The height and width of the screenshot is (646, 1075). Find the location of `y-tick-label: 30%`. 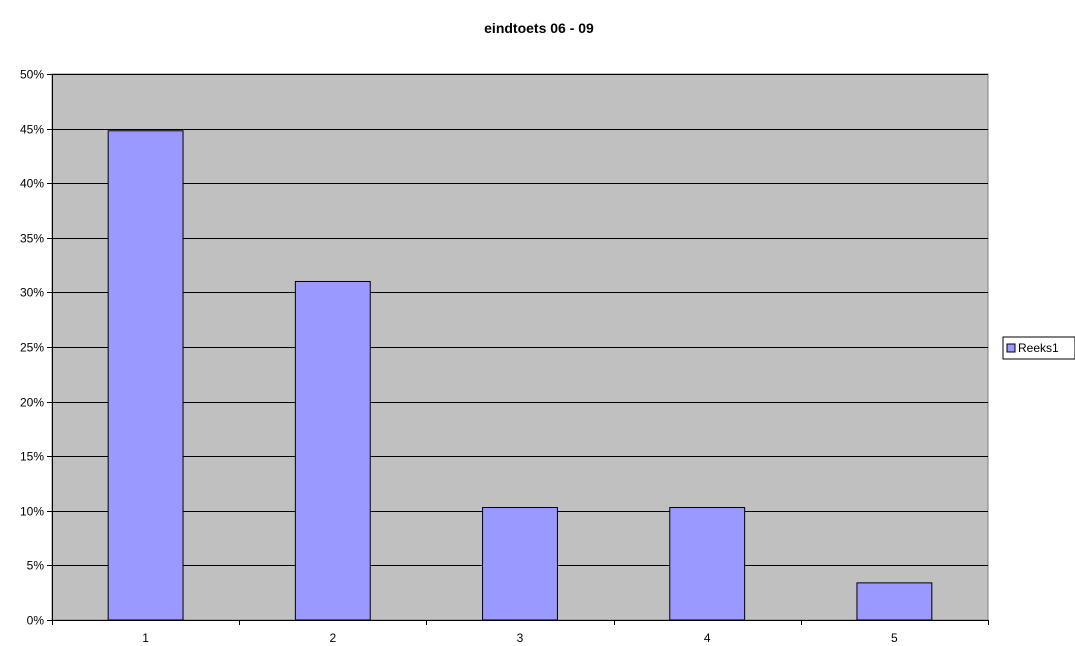

y-tick-label: 30% is located at coordinates (32, 293).